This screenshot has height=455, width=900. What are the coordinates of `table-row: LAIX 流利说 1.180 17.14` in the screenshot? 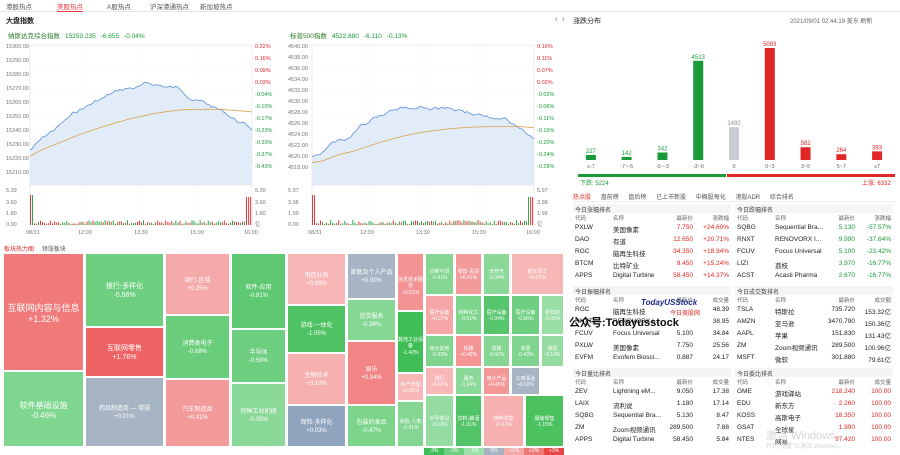 It's located at (652, 404).